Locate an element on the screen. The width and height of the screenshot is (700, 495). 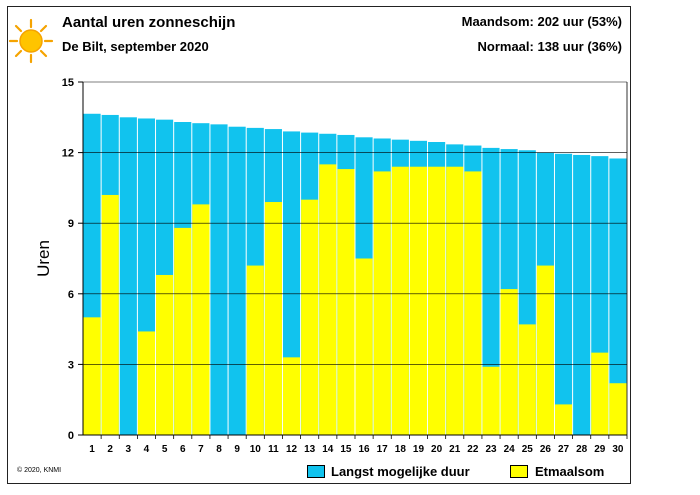
x-tick-label-16: 16 is located at coordinates (365, 449).